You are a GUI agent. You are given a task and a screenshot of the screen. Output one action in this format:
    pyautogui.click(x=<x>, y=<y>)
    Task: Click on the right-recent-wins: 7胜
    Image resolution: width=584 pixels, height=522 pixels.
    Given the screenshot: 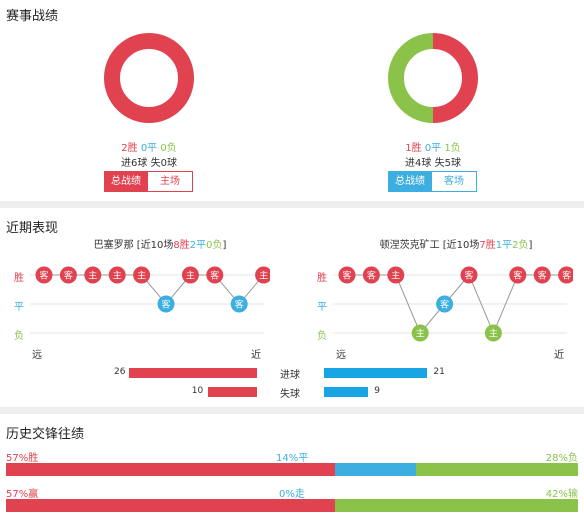 What is the action you would take?
    pyautogui.click(x=487, y=245)
    